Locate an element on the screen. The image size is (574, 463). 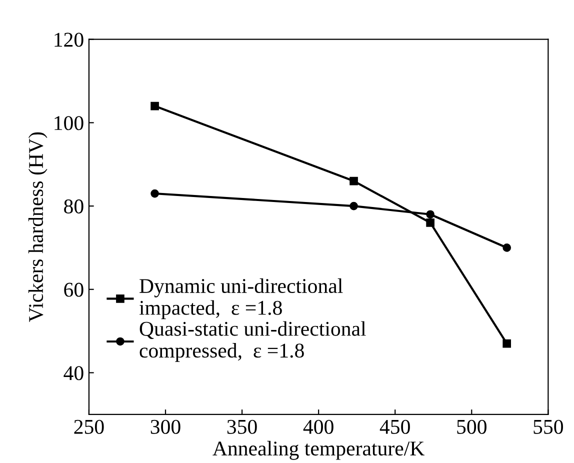
legend-label: Dynamic uni-directional impacted, ε =1.8 is located at coordinates (241, 299).